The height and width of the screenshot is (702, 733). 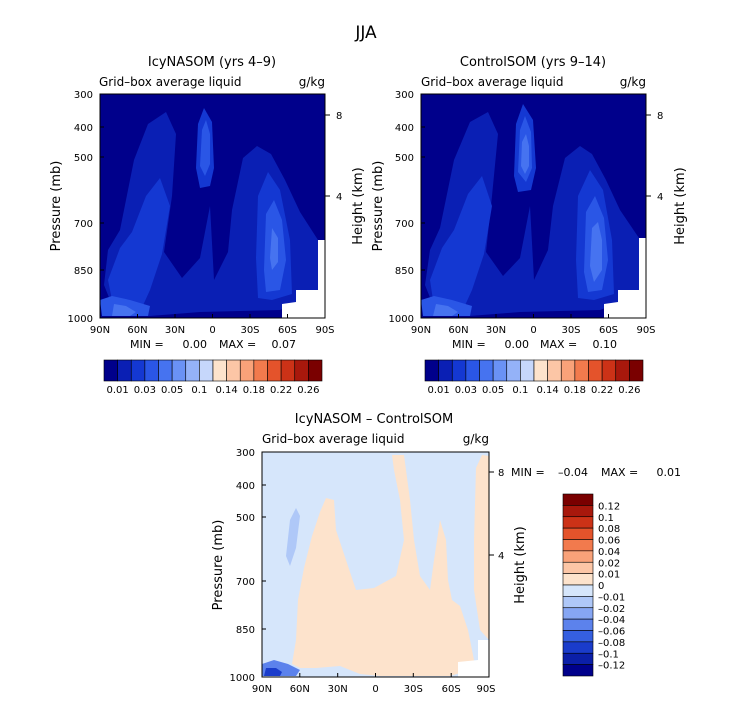 What do you see at coordinates (445, 310) in the screenshot?
I see `panel-2-contour-boundary-core` at bounding box center [445, 310].